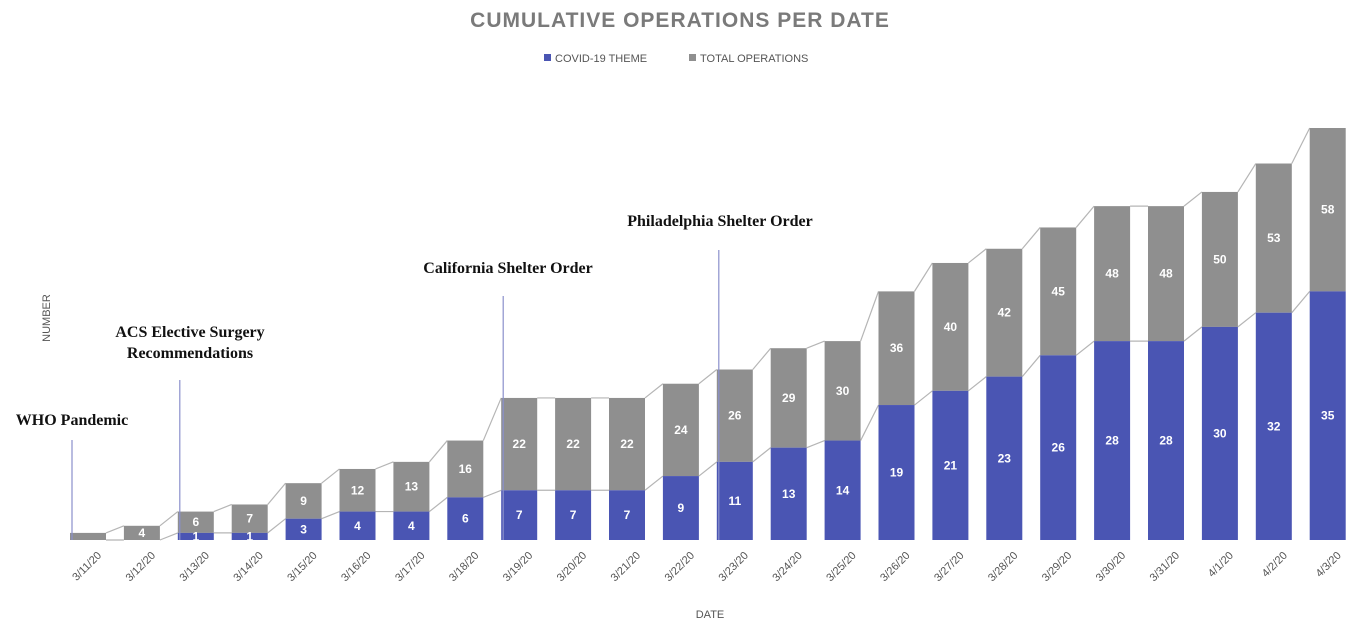  I want to click on x-tick-label: 3/21/20, so click(626, 567).